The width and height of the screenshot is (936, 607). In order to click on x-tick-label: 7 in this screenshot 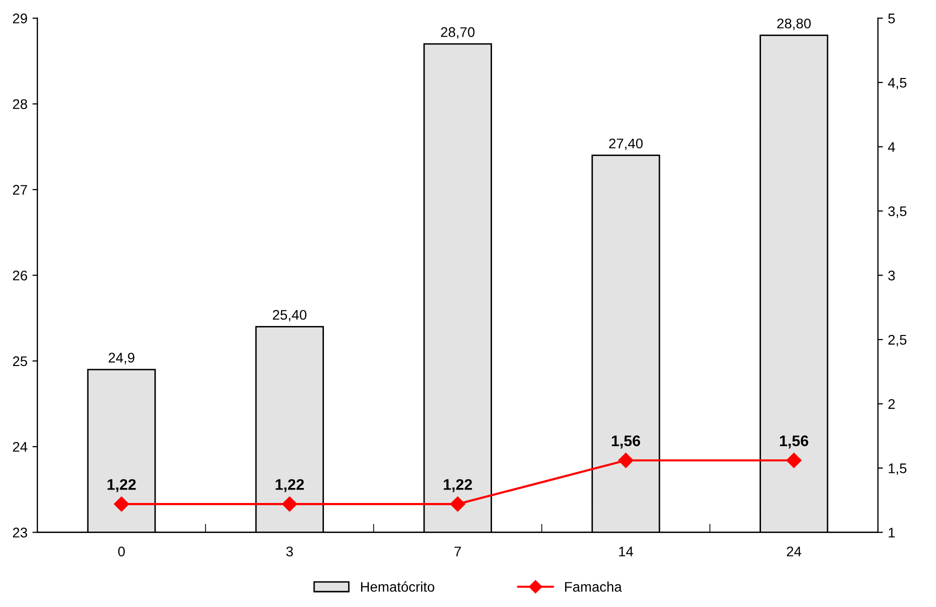, I will do `click(457, 551)`.